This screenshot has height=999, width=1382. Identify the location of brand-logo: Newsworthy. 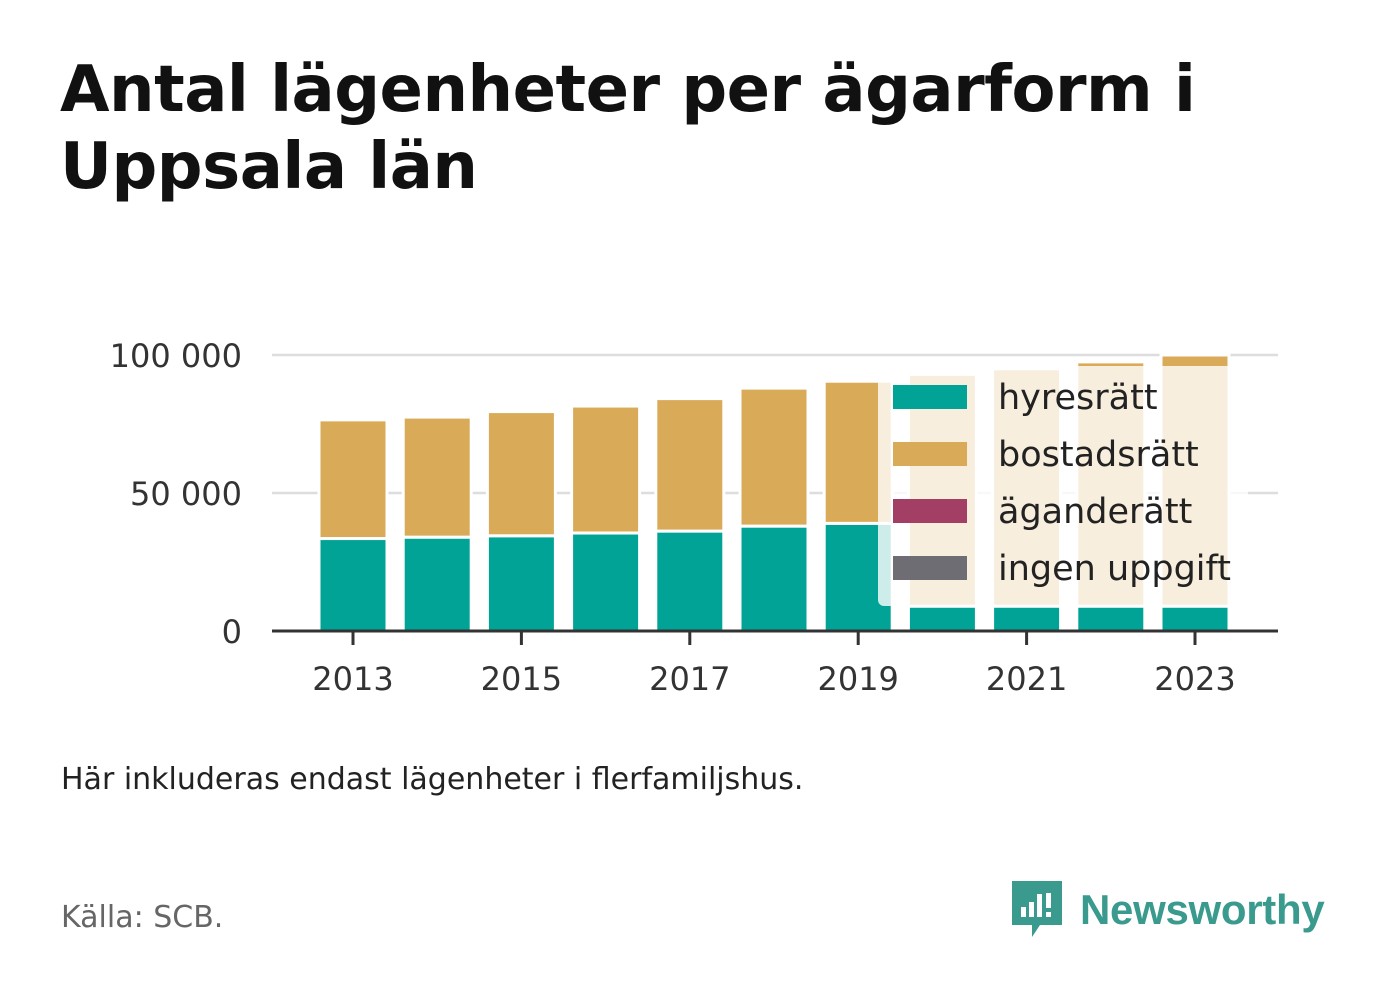
(1167, 910).